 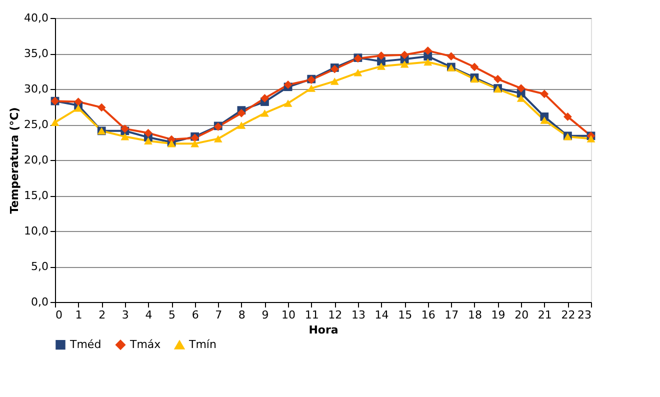 I want to click on x-tick-label: 3, so click(x=125, y=315).